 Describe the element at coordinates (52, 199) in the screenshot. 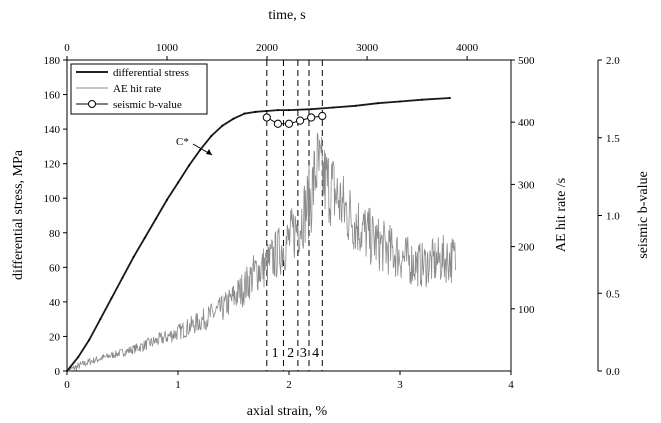

I see `y-left-tick-label: 100` at that location.